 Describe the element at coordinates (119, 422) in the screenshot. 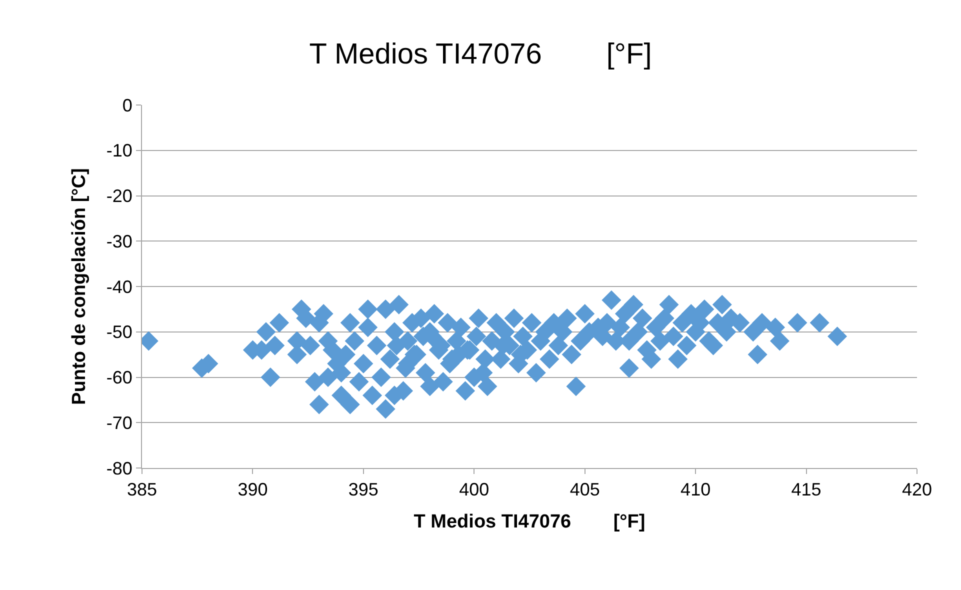

I see `y-tick-label: -70` at that location.